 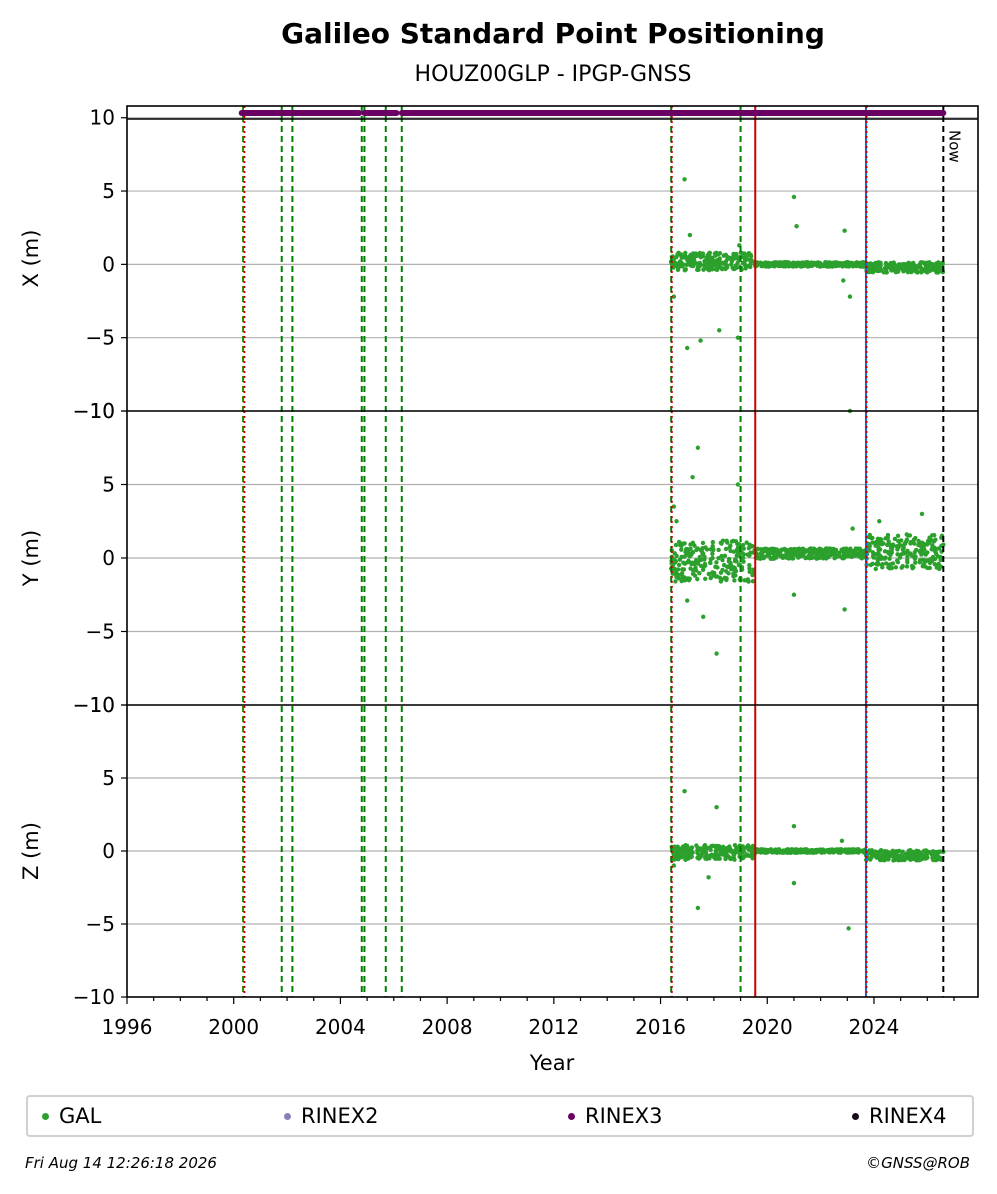 I want to click on footer-credit: ©GNSS@ROB, so click(x=918, y=1163).